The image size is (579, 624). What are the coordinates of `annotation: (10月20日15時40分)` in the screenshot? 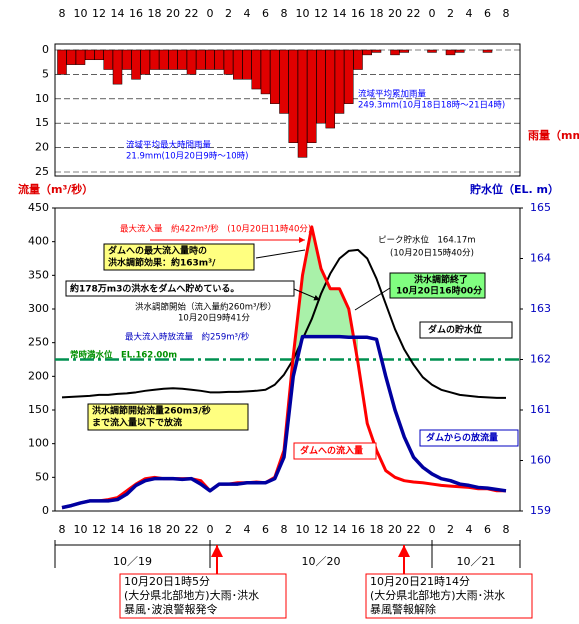 It's located at (432, 254).